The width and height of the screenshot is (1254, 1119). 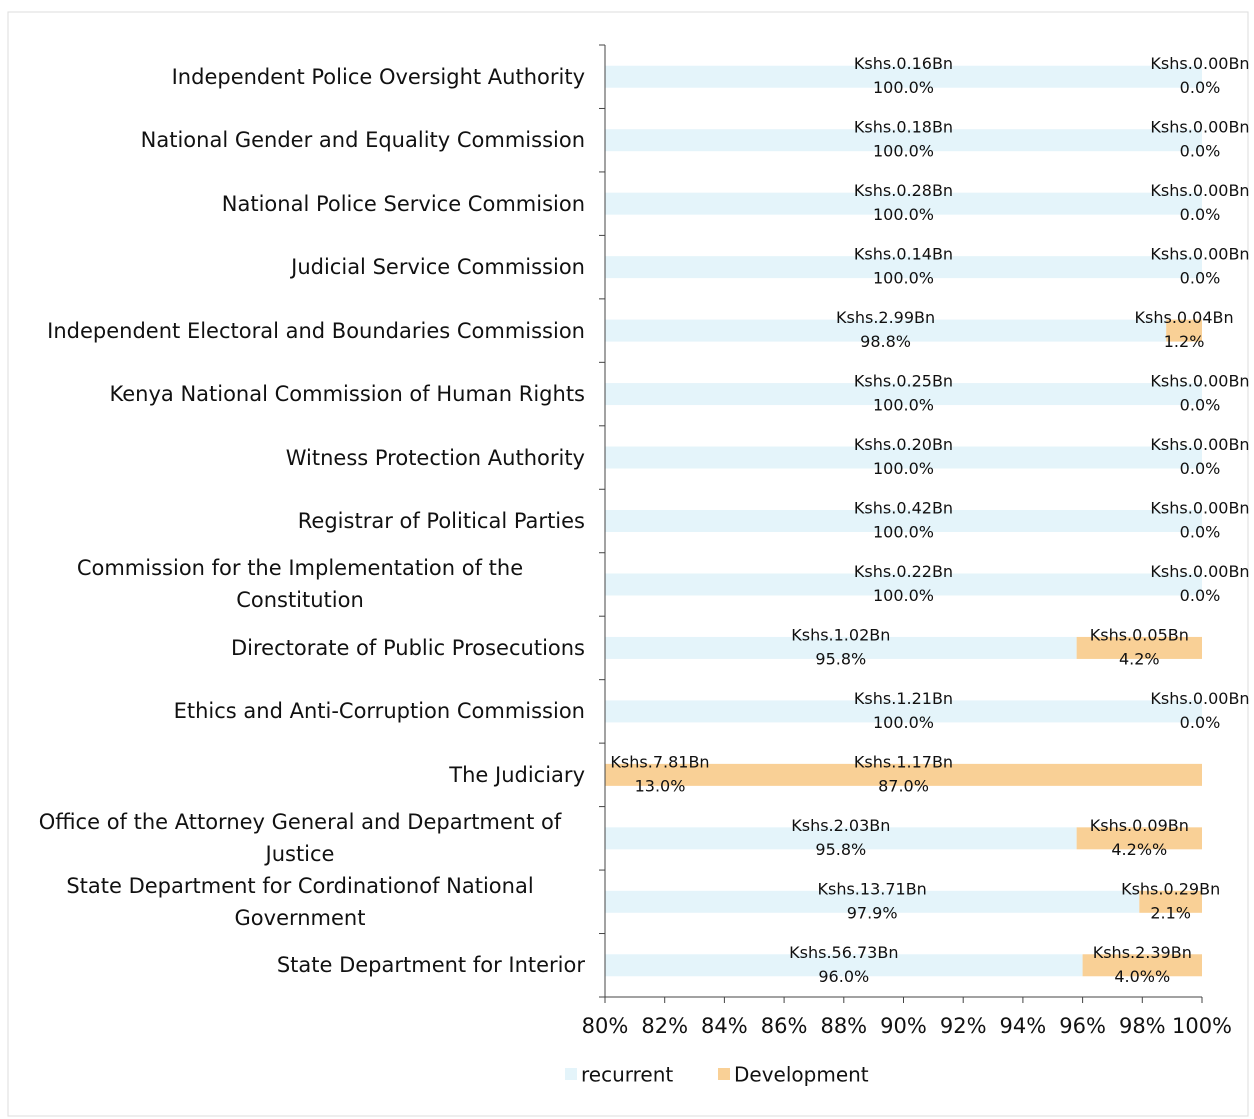 What do you see at coordinates (843, 976) in the screenshot?
I see `value-label: 96.0%` at bounding box center [843, 976].